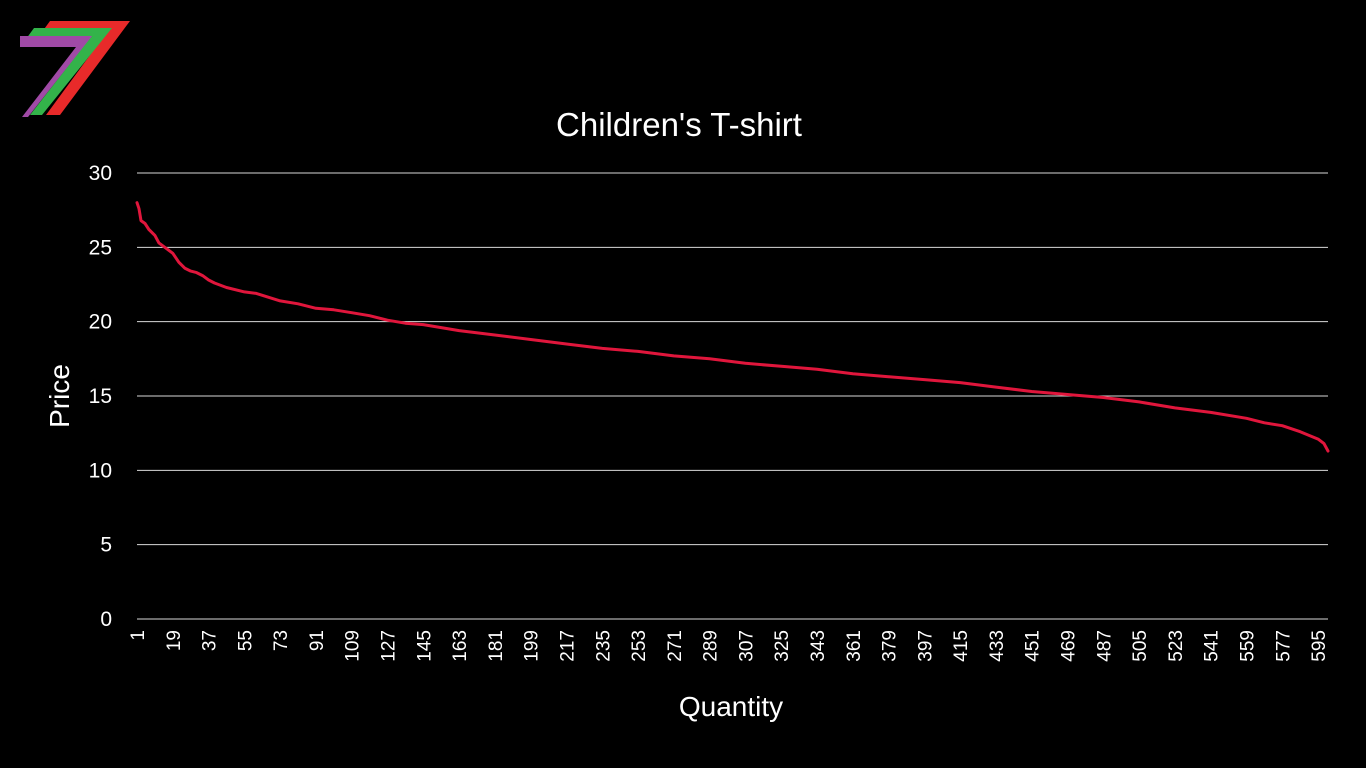  I want to click on x-tick-label: 199, so click(532, 646).